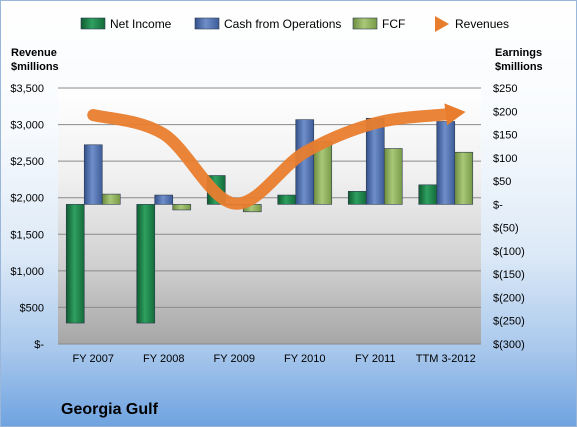  Describe the element at coordinates (498, 205) in the screenshot. I see `right-tick-label: $-` at that location.